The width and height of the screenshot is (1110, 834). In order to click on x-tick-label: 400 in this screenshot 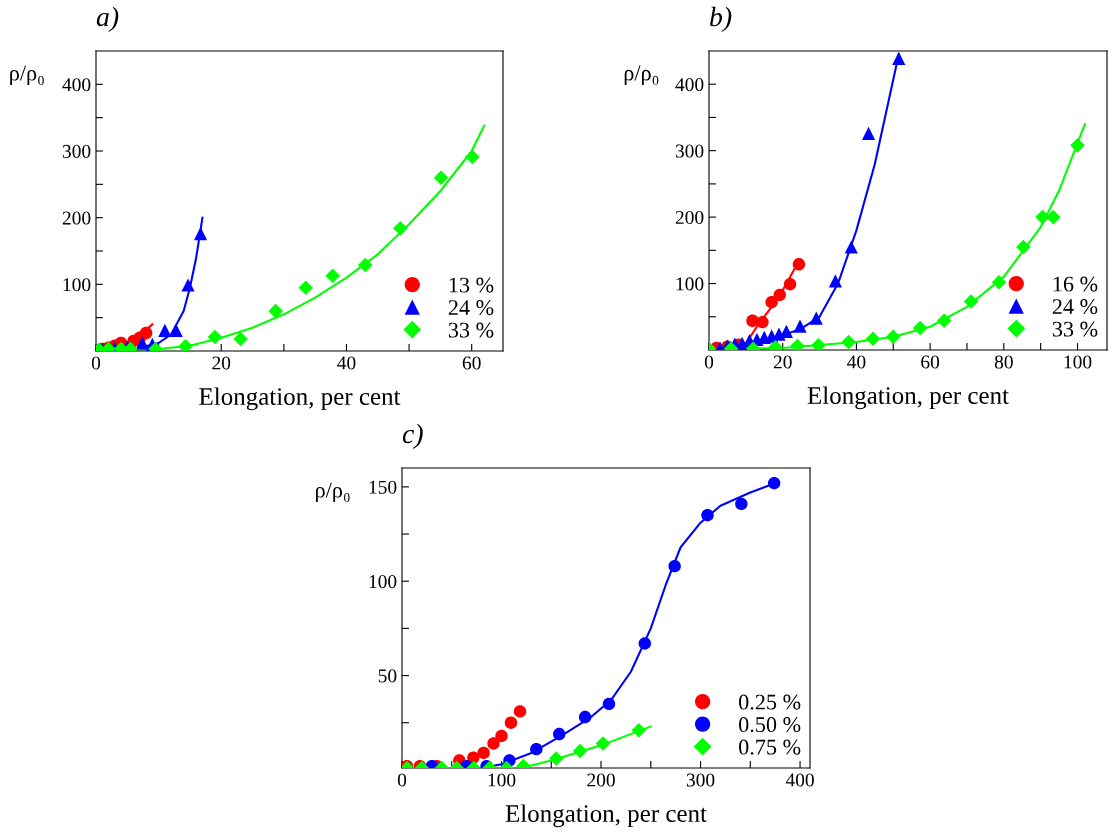, I will do `click(799, 780)`.